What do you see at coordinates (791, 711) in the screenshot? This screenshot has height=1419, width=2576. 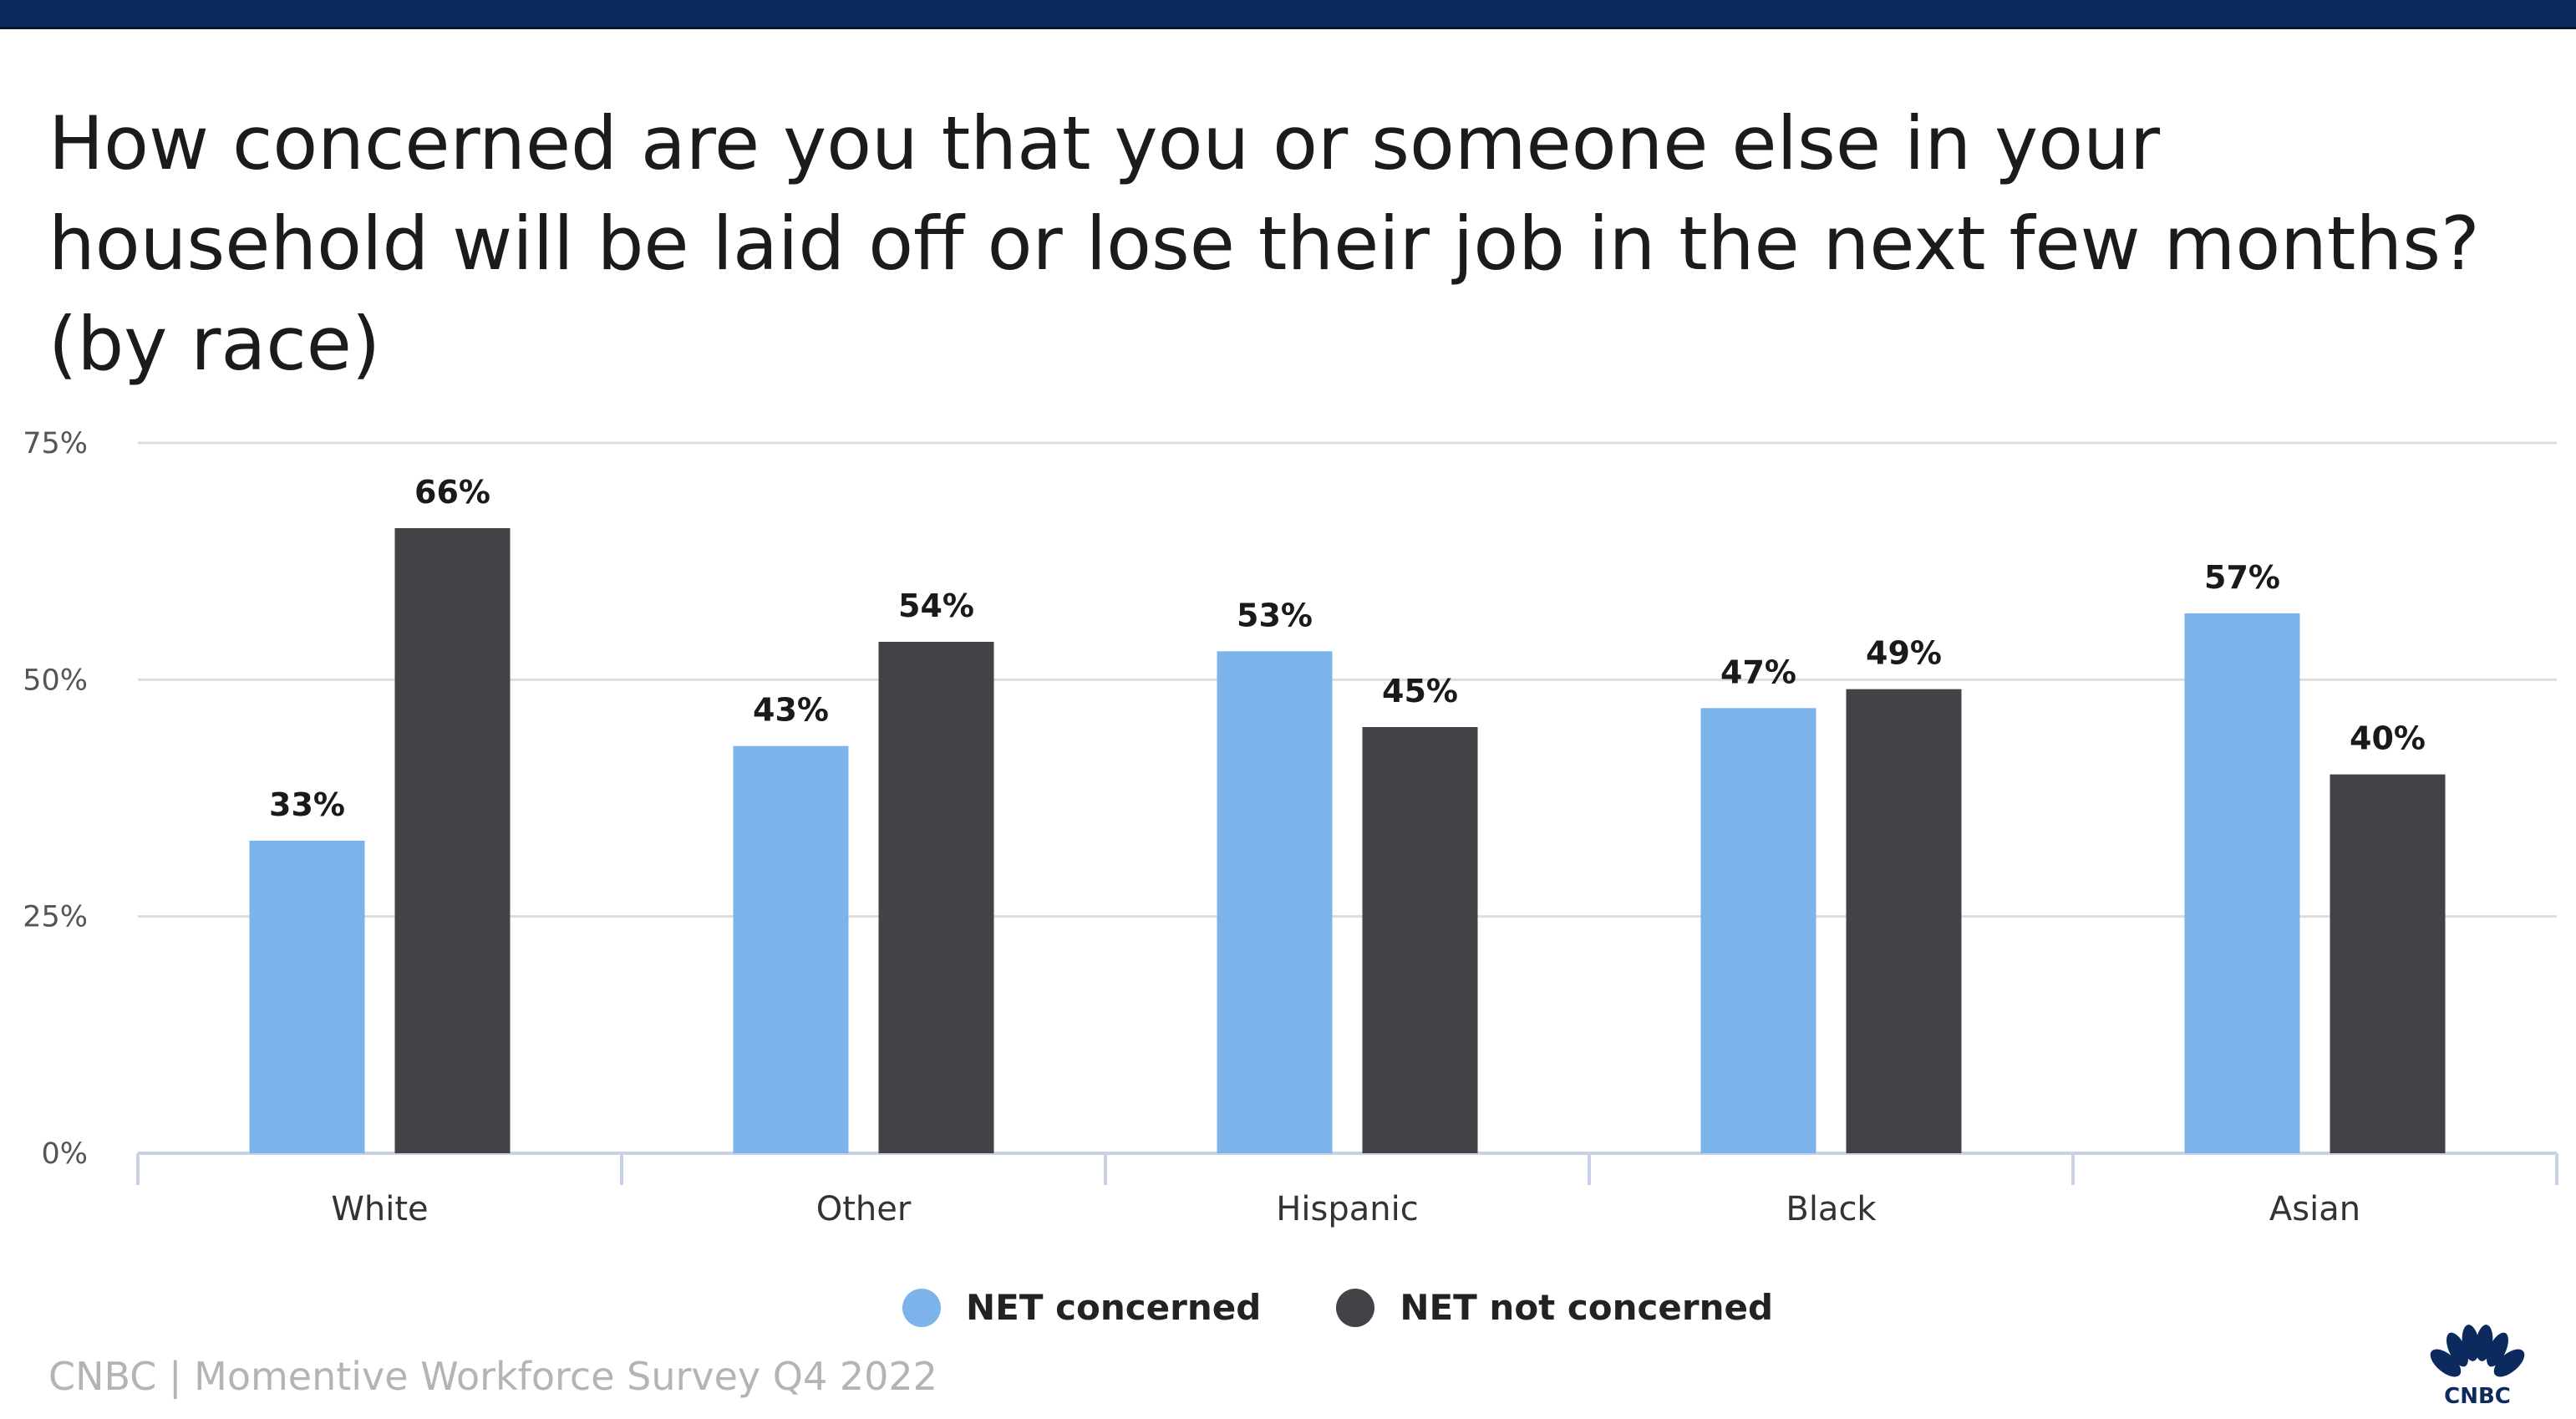 I see `data-label-other-net-concerned: 43%` at bounding box center [791, 711].